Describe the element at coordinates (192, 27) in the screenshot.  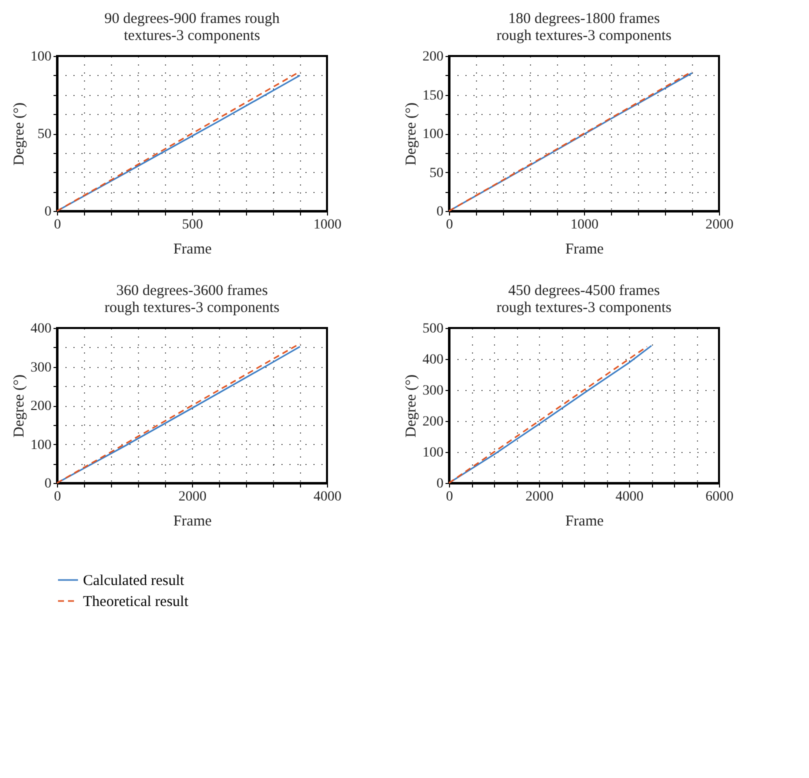
I see `chart-title: 90 degrees-900 frames rough textures-3 components` at that location.